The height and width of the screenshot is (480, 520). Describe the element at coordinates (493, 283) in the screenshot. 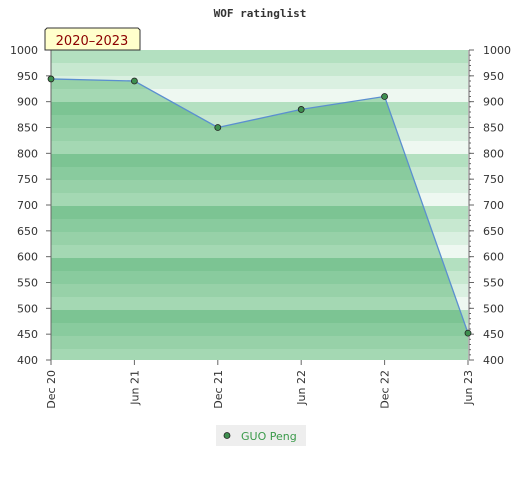

I see `y-tick-label-right: 550` at that location.